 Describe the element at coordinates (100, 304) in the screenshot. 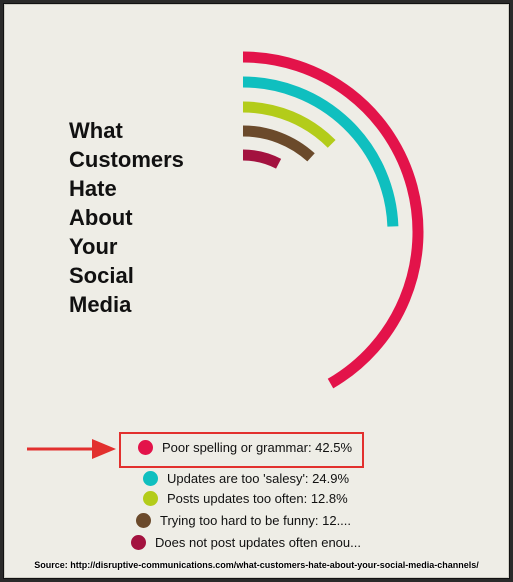

I see `title-line: Media` at that location.